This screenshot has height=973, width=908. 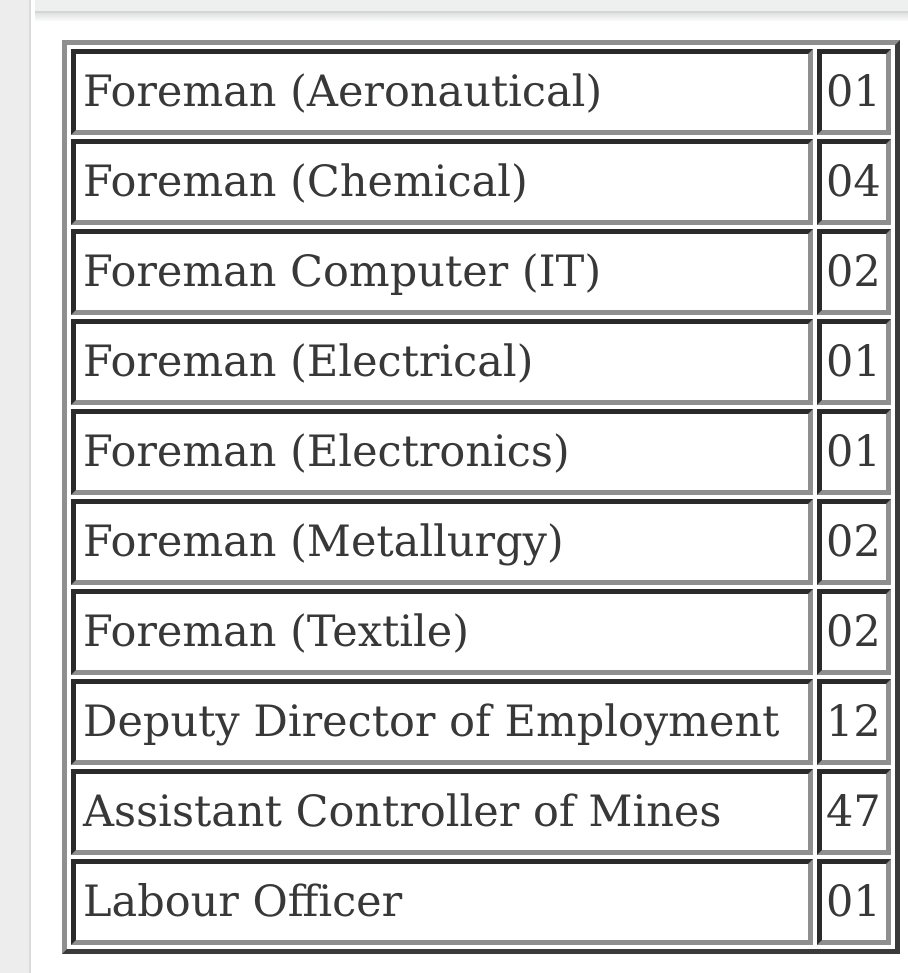 I want to click on table-row: Assistant Controller of Mines 47, so click(x=481, y=812).